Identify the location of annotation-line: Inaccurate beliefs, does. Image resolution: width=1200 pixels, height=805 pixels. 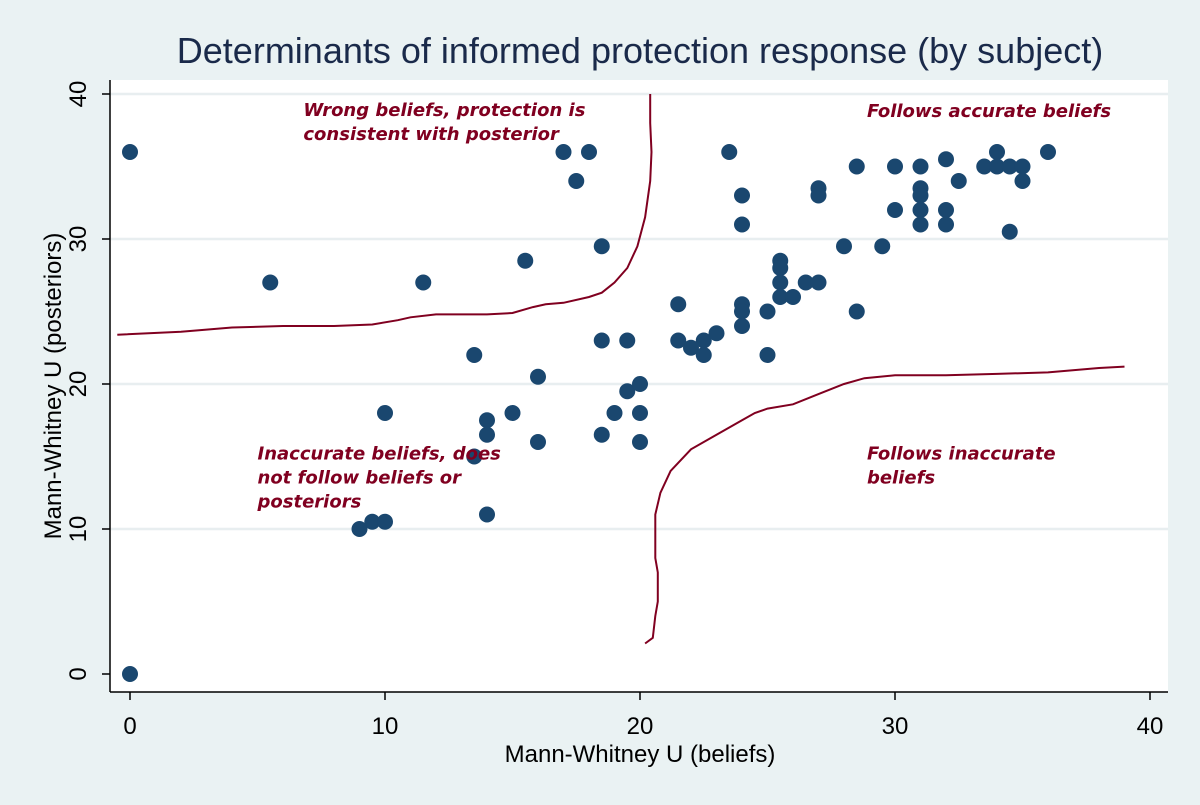
(380, 453).